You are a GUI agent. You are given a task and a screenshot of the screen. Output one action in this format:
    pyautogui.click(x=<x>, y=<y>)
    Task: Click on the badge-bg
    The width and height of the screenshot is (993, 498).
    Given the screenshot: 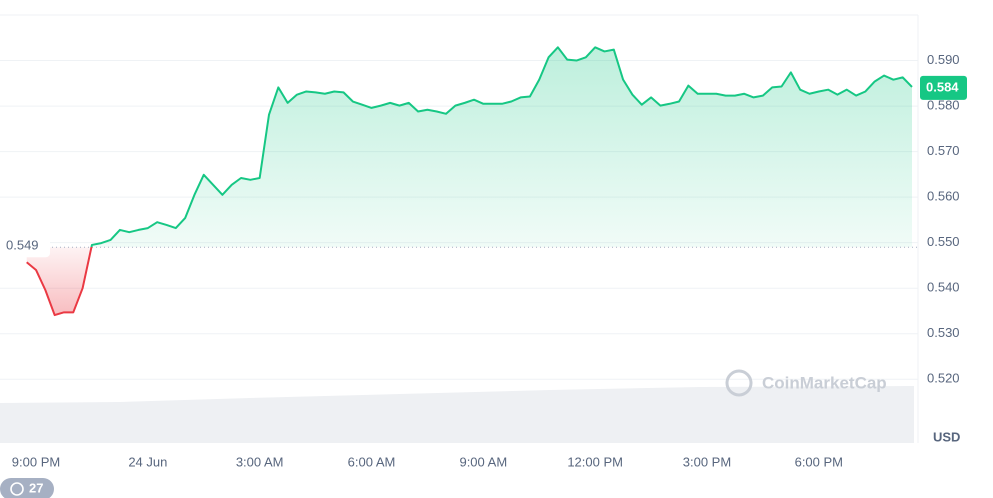 What is the action you would take?
    pyautogui.click(x=27, y=488)
    